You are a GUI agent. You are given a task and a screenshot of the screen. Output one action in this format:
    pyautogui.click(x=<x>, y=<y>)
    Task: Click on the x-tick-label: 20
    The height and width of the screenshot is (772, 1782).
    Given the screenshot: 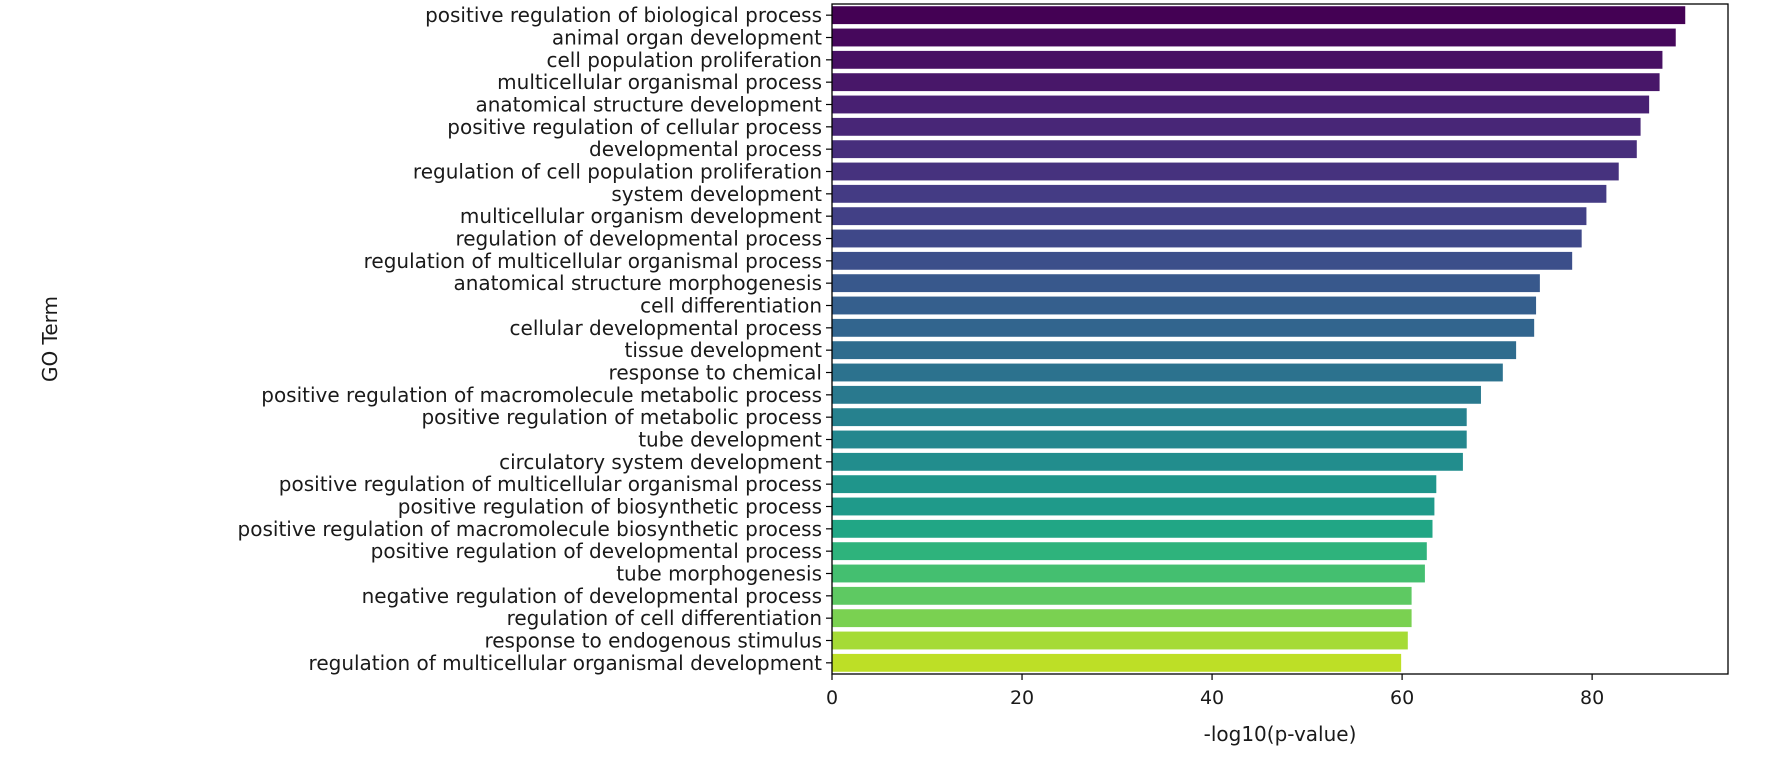 What is the action you would take?
    pyautogui.click(x=1022, y=698)
    